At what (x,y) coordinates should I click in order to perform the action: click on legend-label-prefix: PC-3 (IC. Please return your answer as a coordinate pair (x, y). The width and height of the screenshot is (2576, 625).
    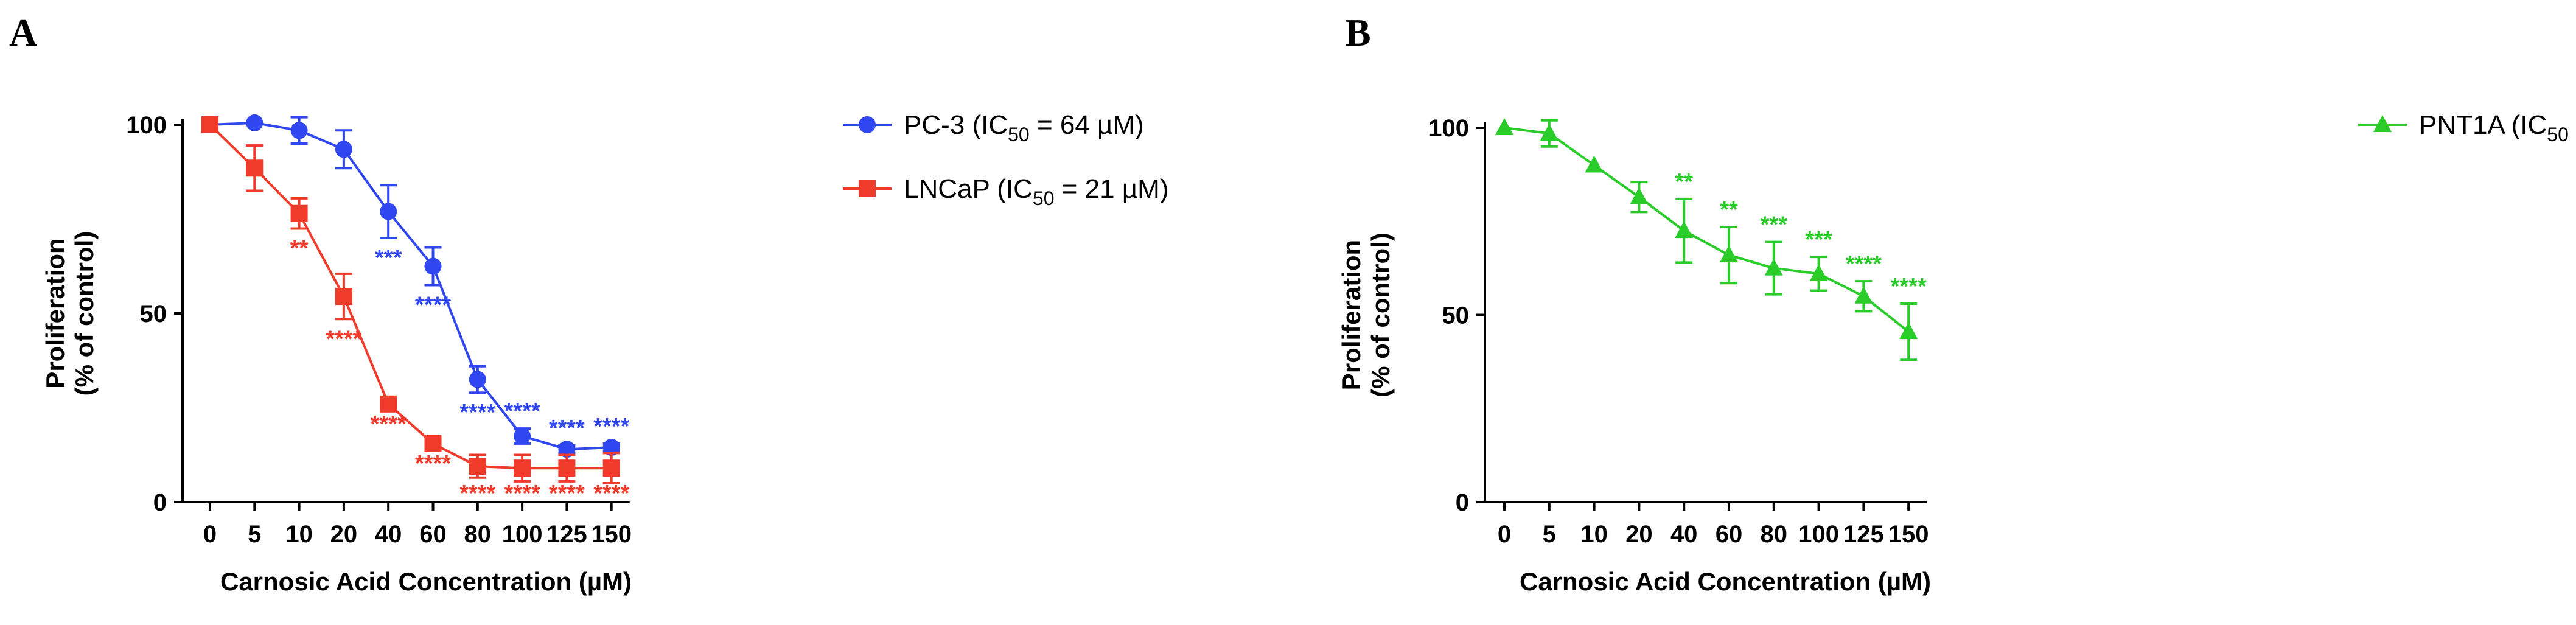
    Looking at the image, I should click on (956, 125).